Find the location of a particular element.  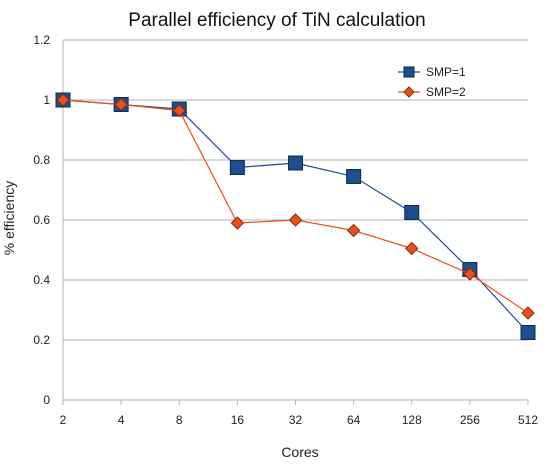

x-tick-label: 32 is located at coordinates (296, 420).